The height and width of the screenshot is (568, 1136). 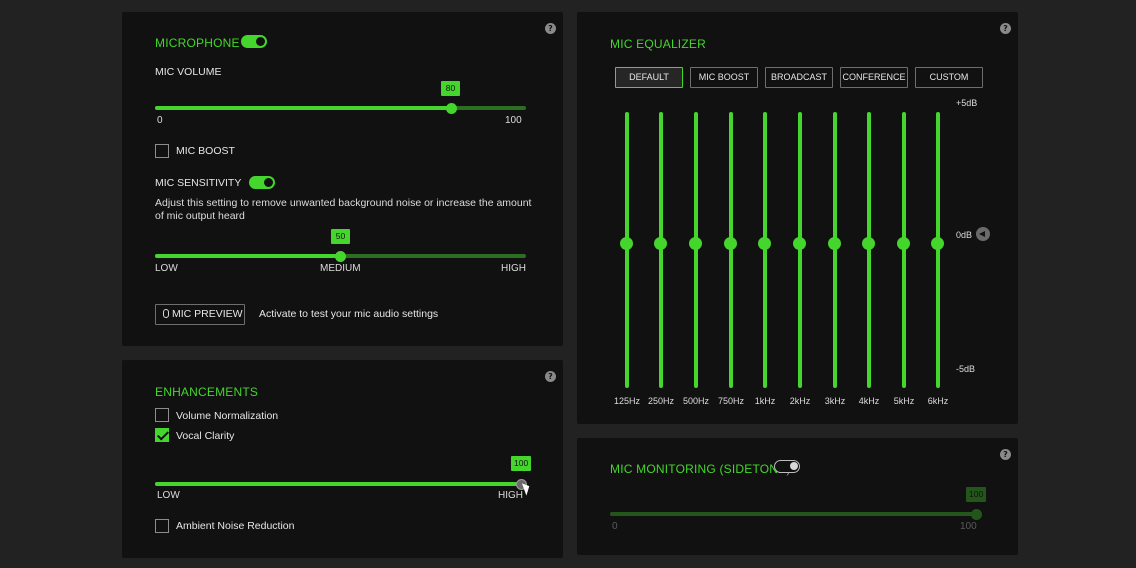 I want to click on mic-sensitivity-label: MIC SENSITIVITY, so click(x=198, y=183).